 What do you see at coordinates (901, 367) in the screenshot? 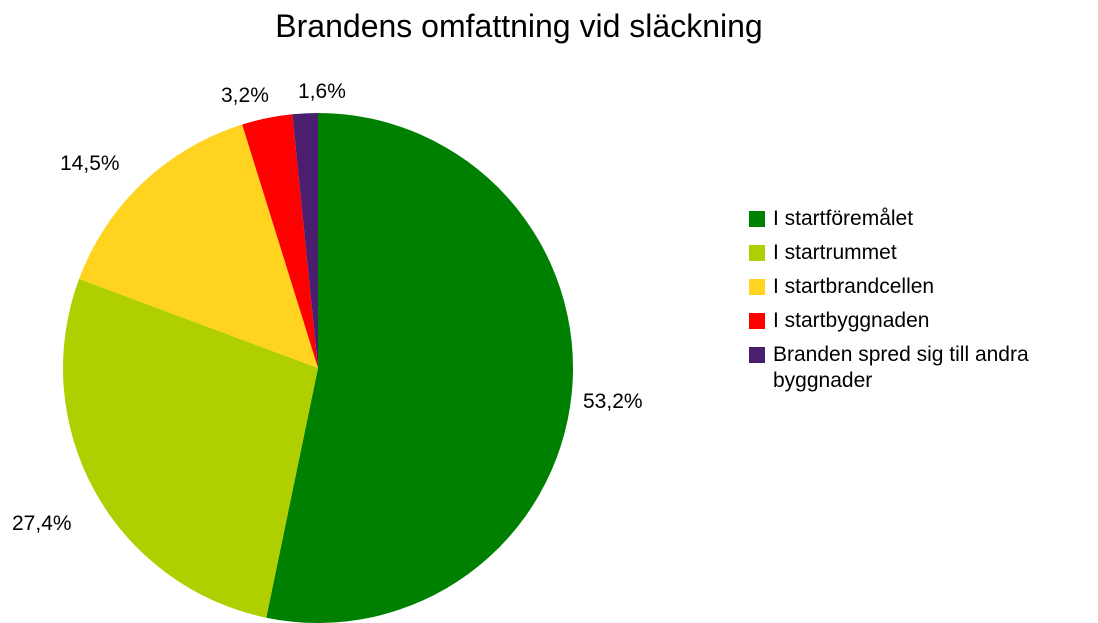
I see `legend-label: Branden spred sig till andra byggnader` at bounding box center [901, 367].